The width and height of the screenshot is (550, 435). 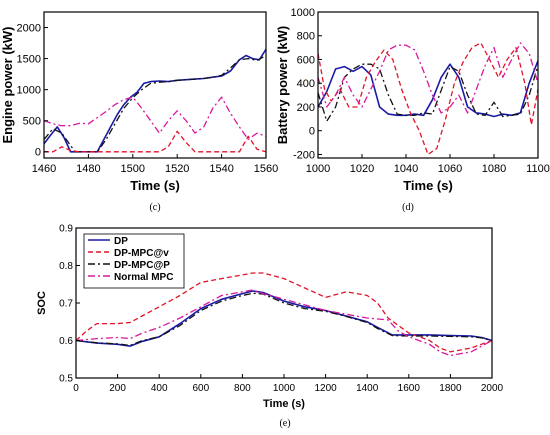 What do you see at coordinates (66, 341) in the screenshot?
I see `y-tick-label: 0.6` at bounding box center [66, 341].